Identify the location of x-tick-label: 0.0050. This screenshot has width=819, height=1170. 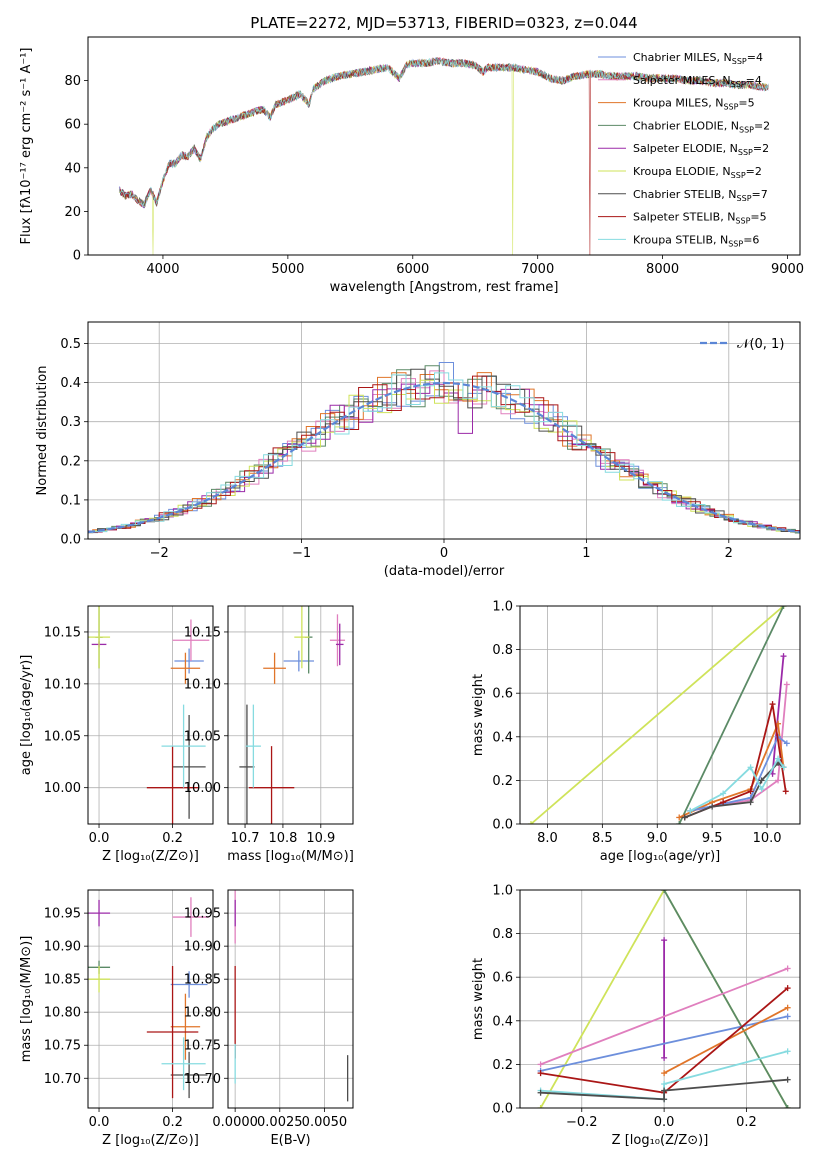
(325, 1122).